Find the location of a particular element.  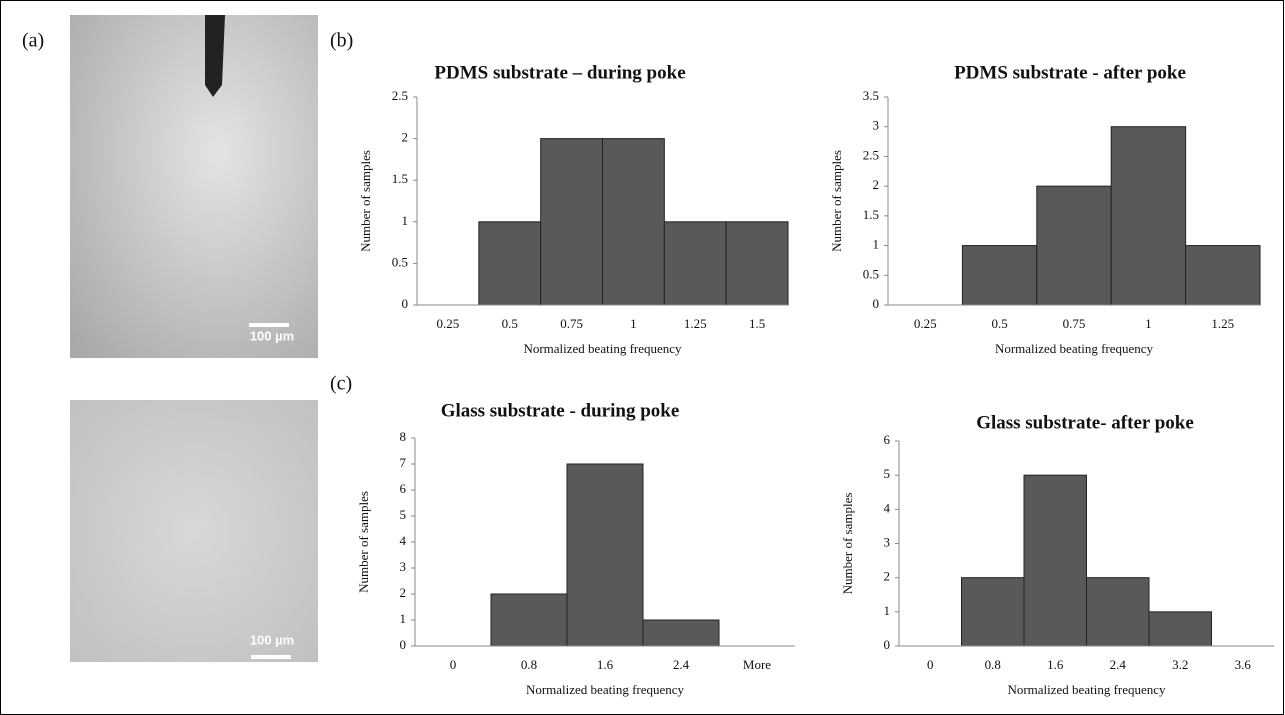

chart-title: Glass substrate- after poke is located at coordinates (1085, 422).